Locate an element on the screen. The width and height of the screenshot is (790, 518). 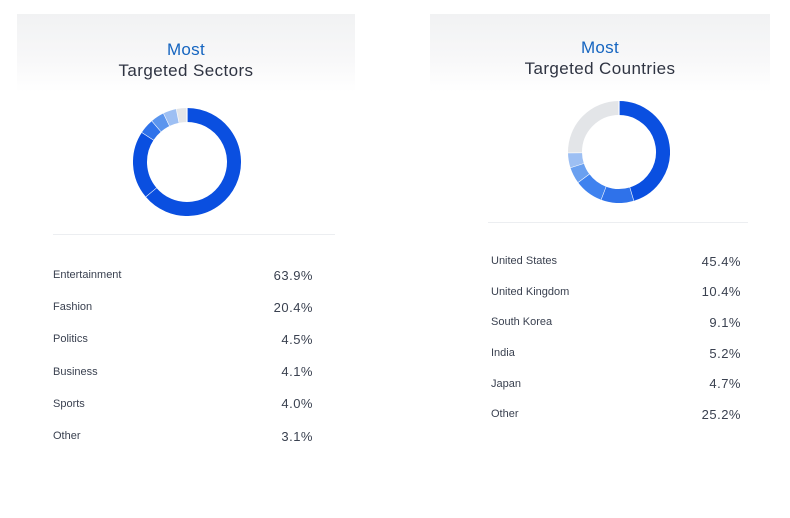
countries-row: United States 45.4% is located at coordinates (616, 261).